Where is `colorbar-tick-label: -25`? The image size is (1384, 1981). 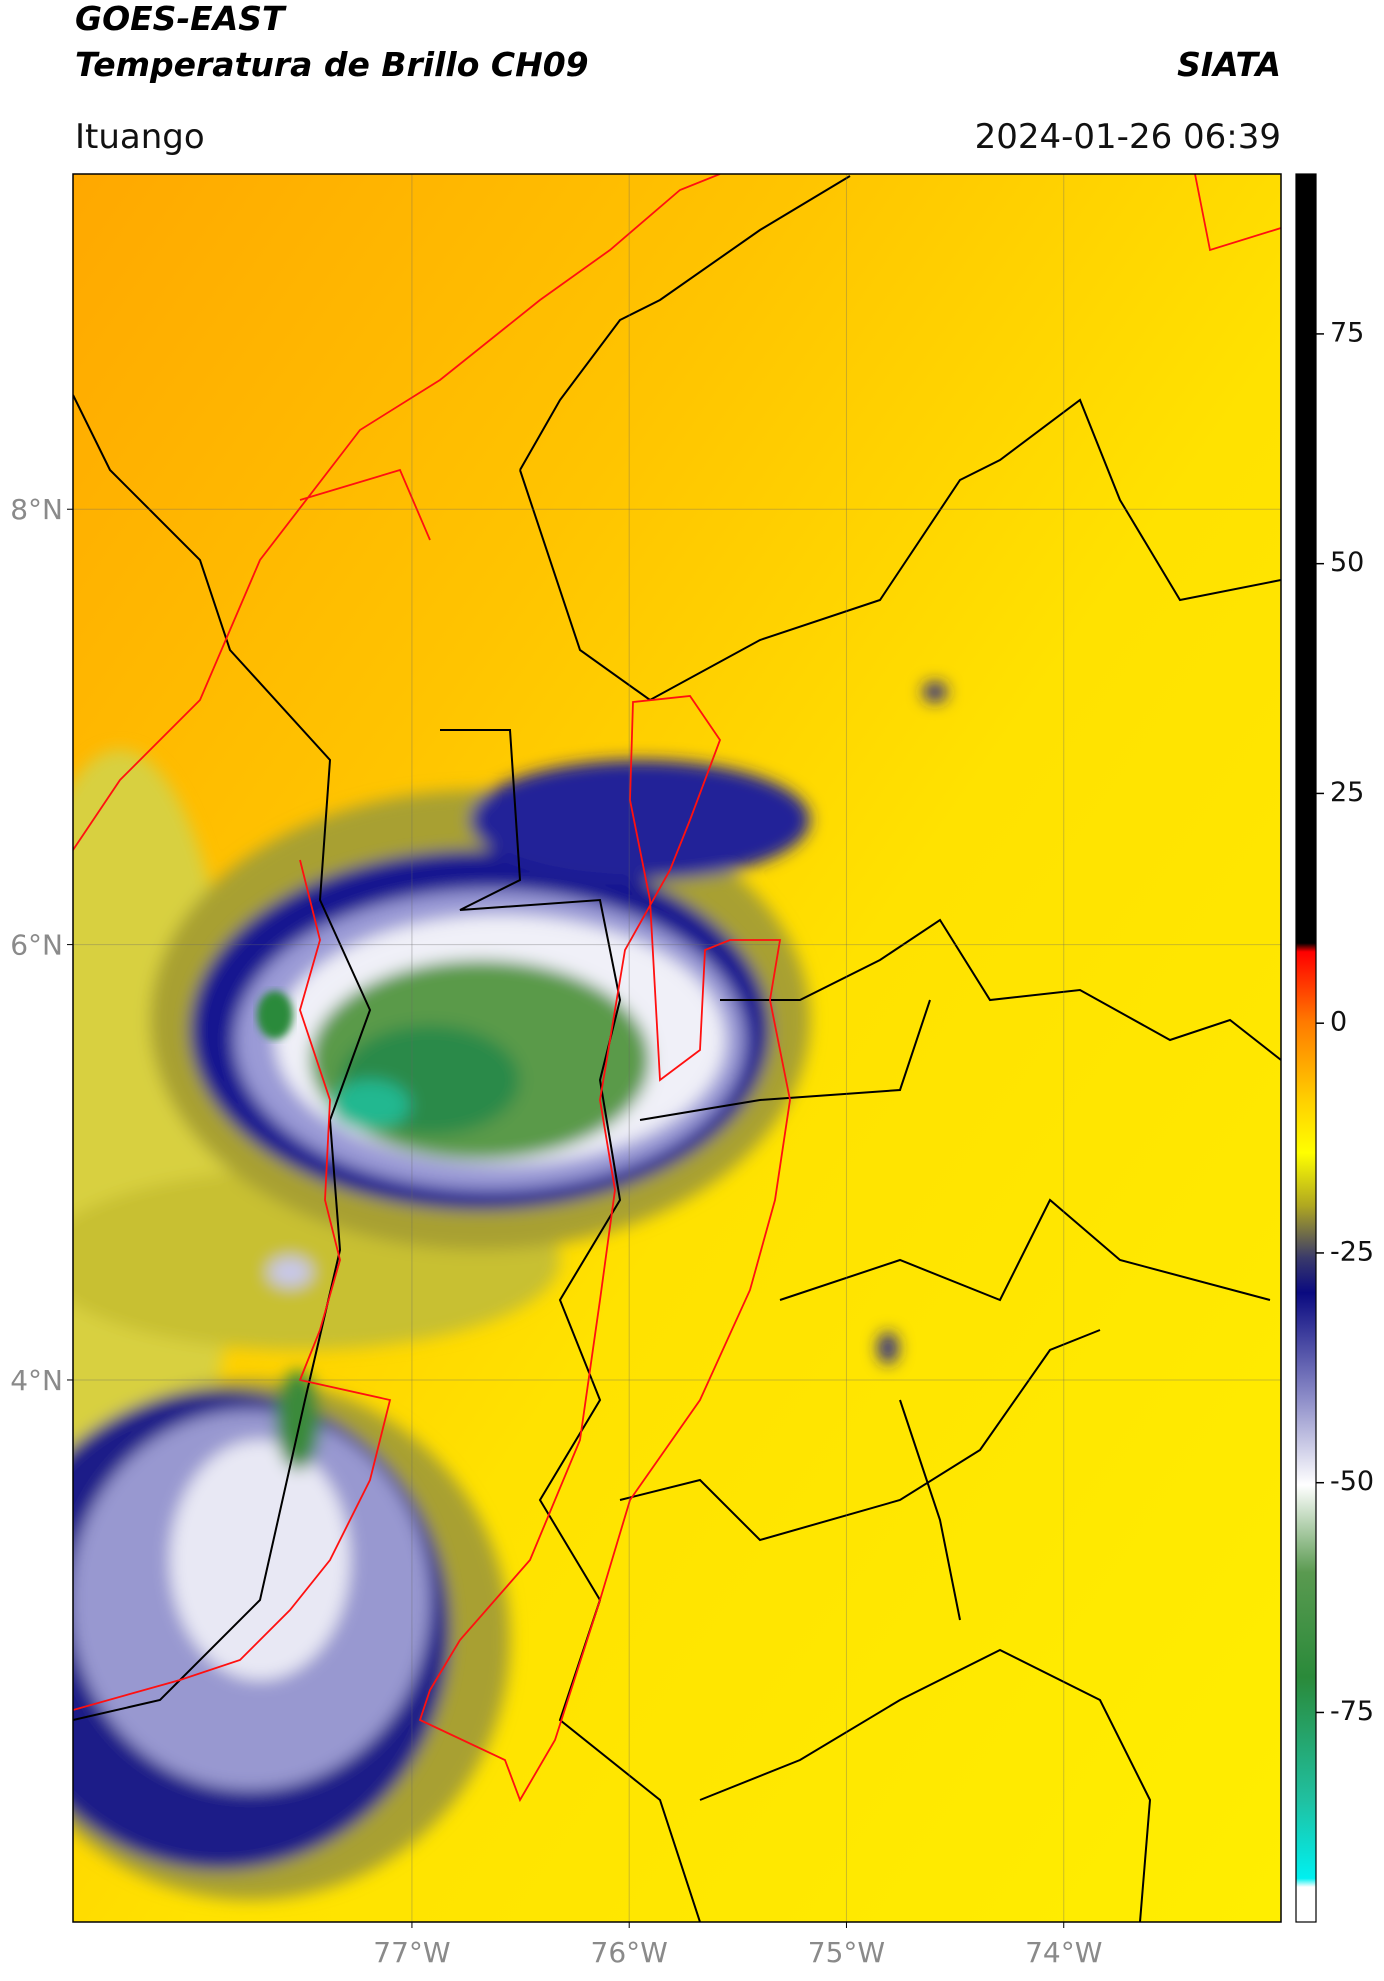
colorbar-tick-label: -25 is located at coordinates (1352, 1251).